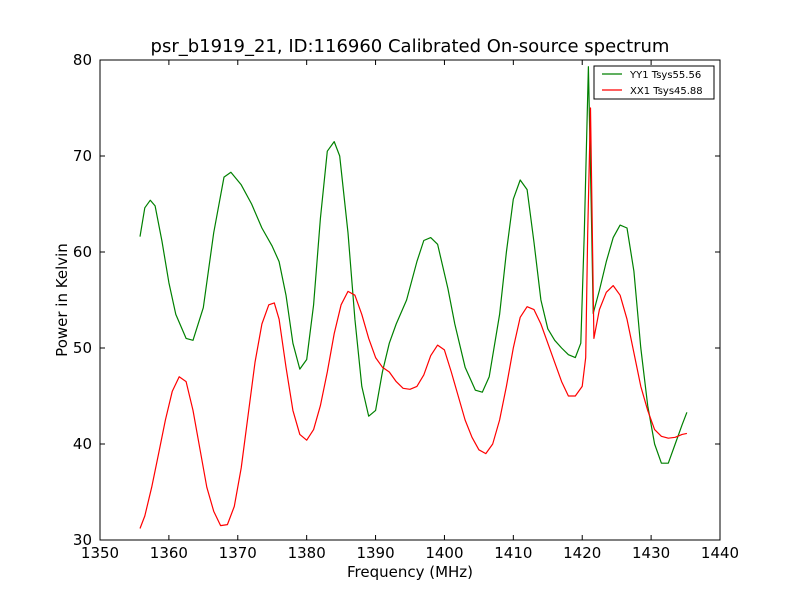  I want to click on x-tick-label: 1360, so click(169, 553).